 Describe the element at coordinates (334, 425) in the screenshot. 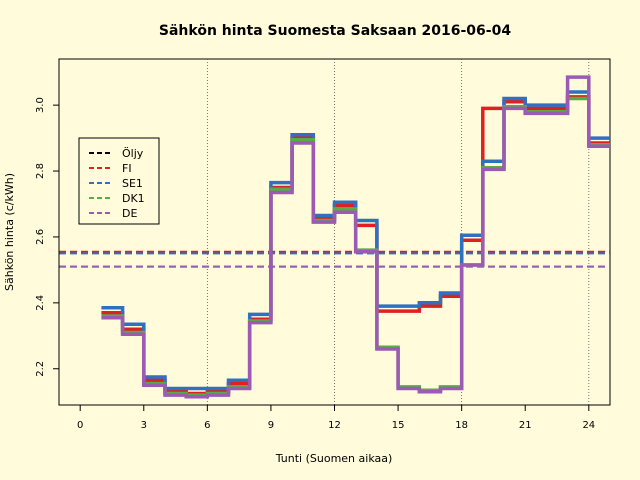

I see `x-tick-label-12: 12` at that location.